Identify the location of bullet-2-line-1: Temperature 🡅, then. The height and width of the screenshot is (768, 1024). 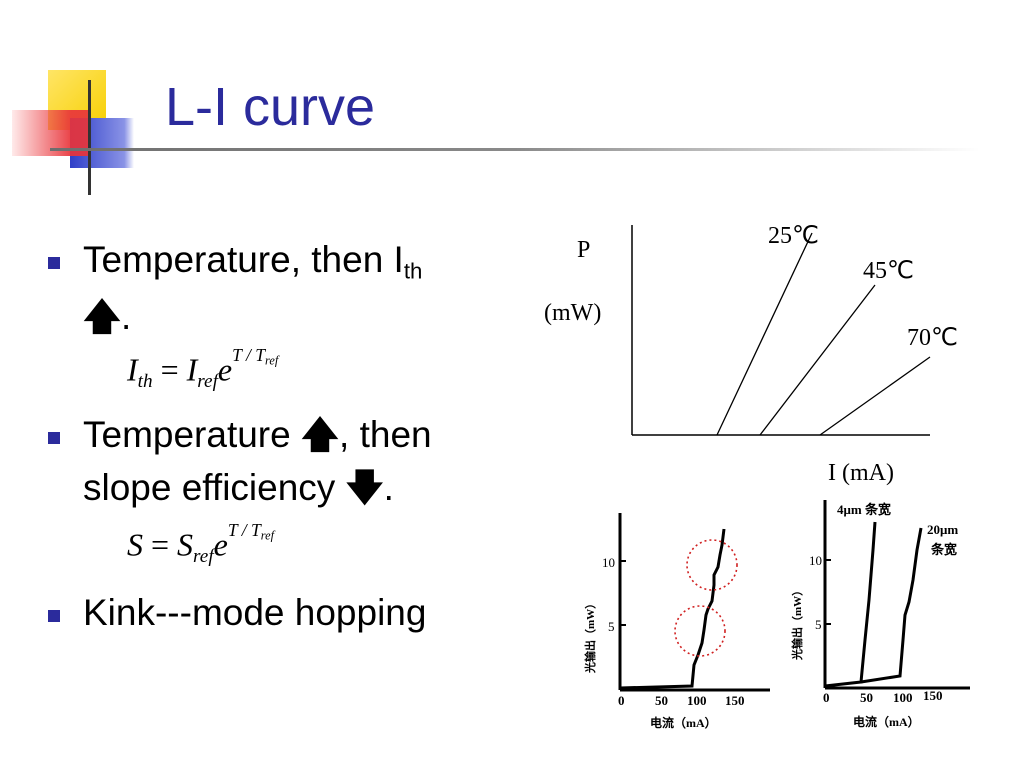
(257, 435).